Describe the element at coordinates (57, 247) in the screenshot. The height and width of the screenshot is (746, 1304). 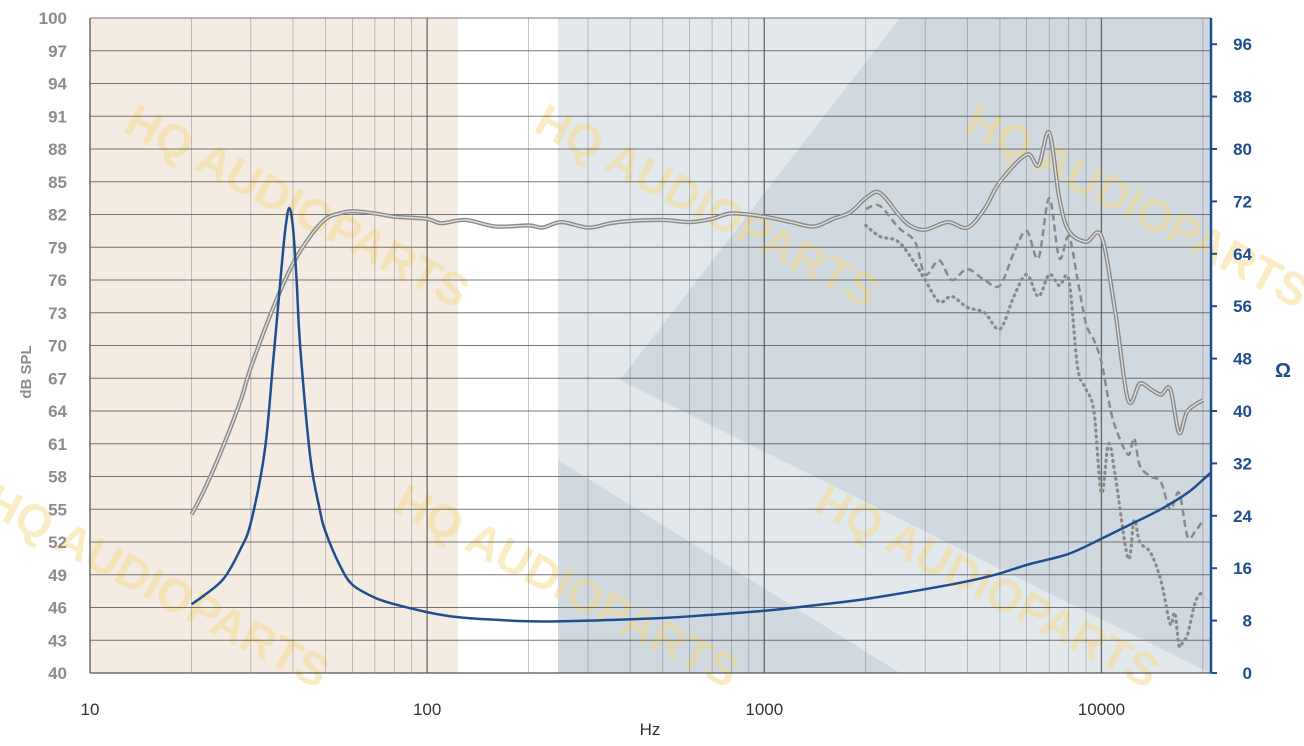
I see `y-tick-label: 79` at that location.